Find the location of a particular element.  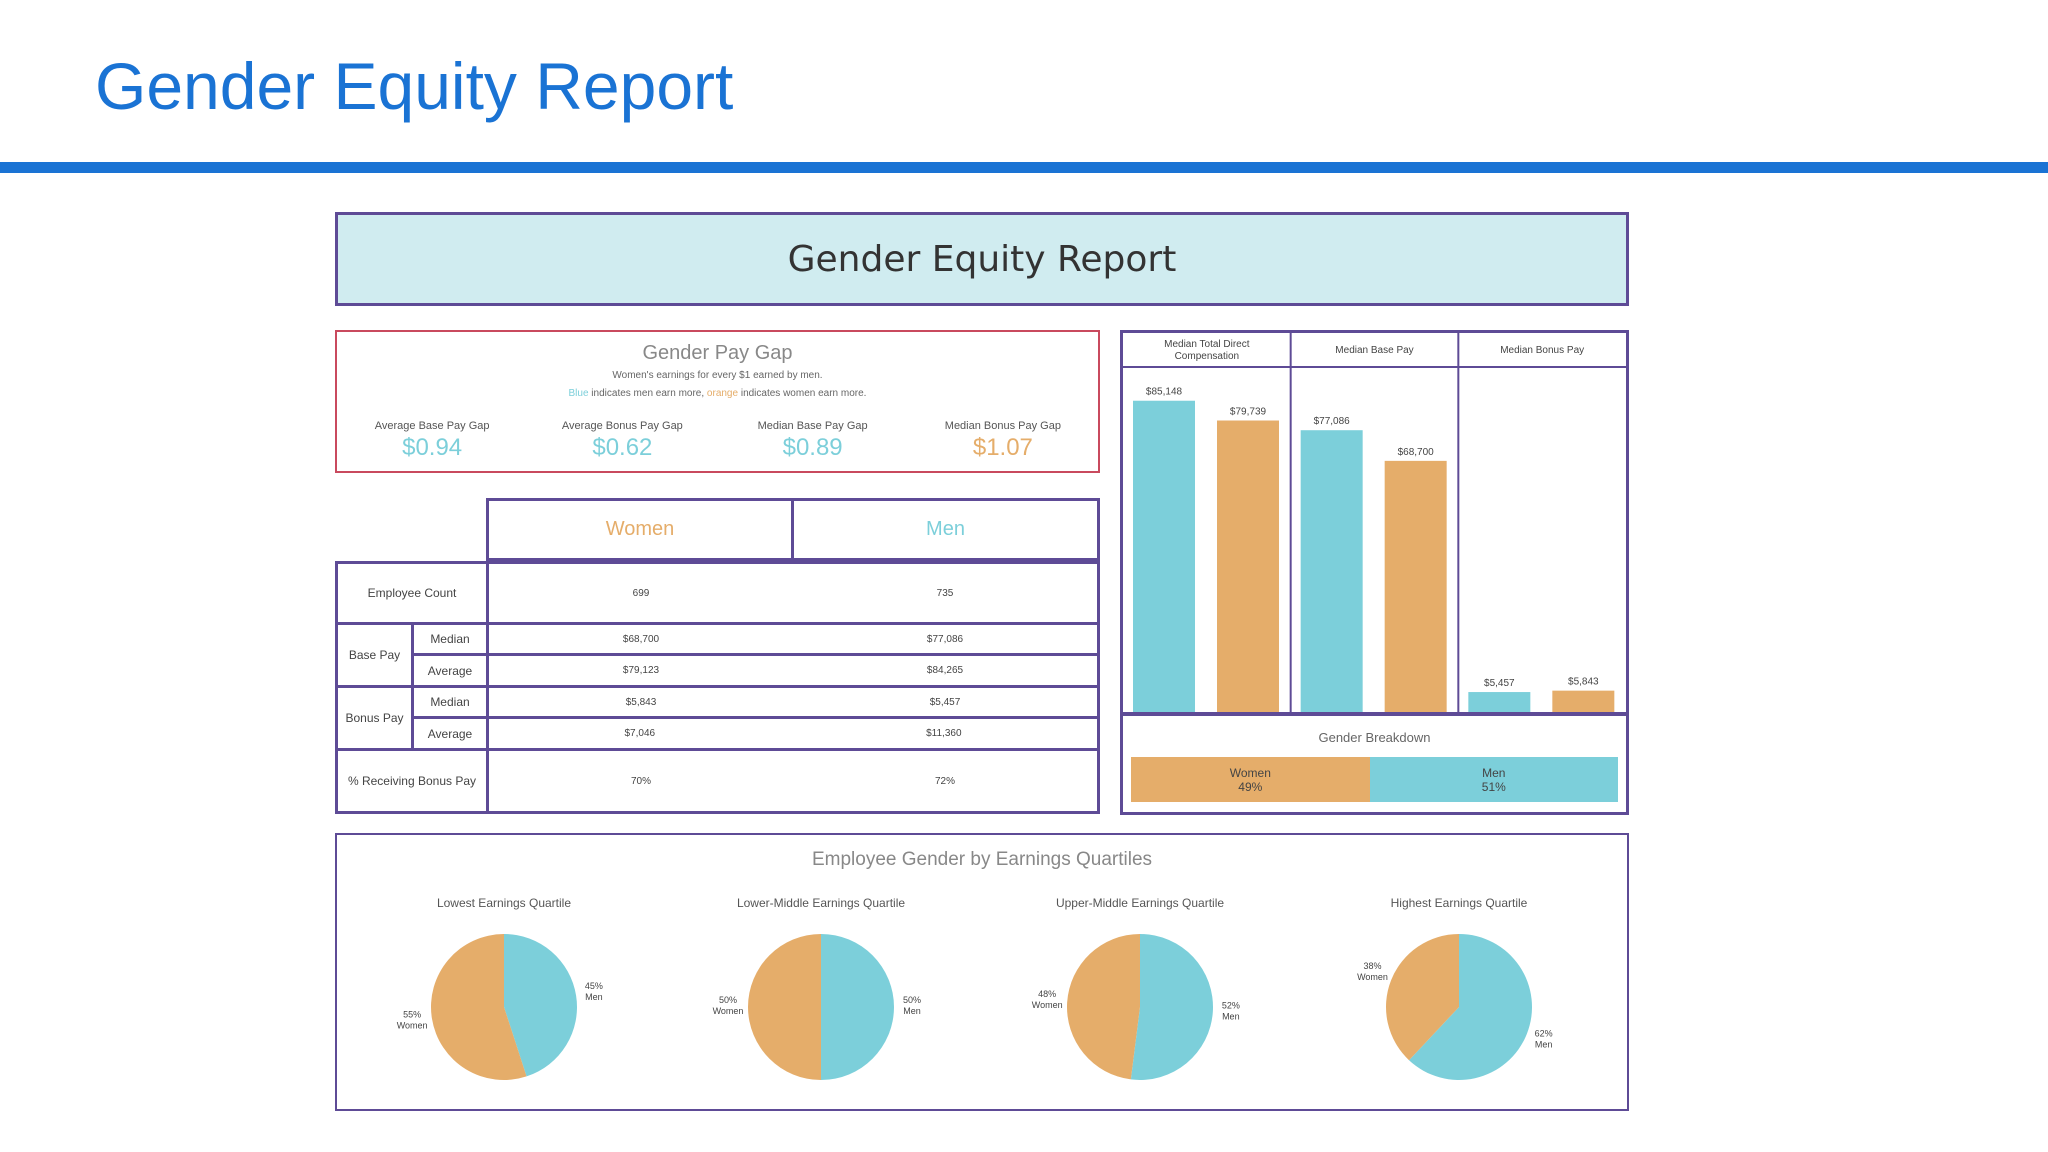

gap-metric-value: $0.62 is located at coordinates (622, 447).